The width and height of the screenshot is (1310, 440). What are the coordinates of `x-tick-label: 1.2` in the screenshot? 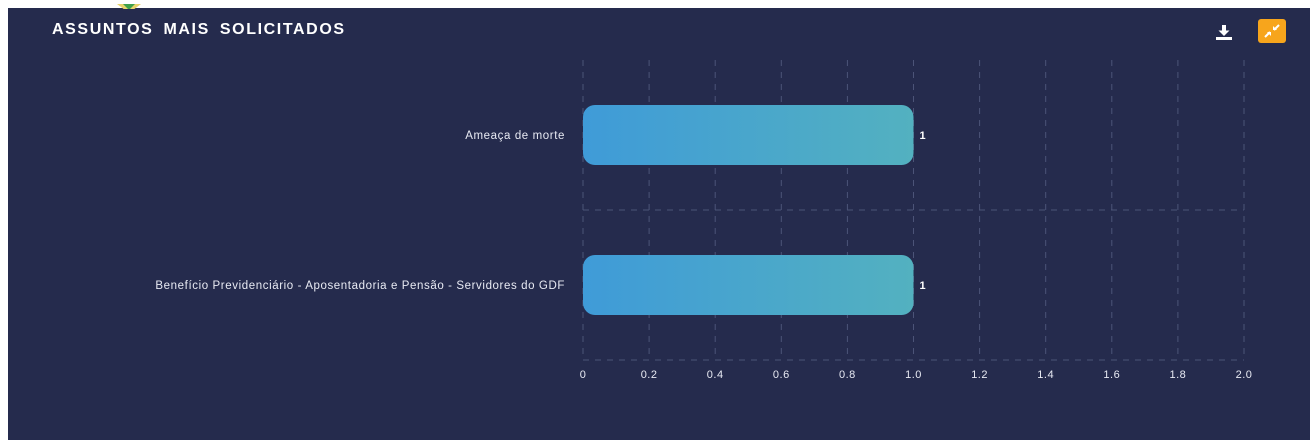 It's located at (979, 375).